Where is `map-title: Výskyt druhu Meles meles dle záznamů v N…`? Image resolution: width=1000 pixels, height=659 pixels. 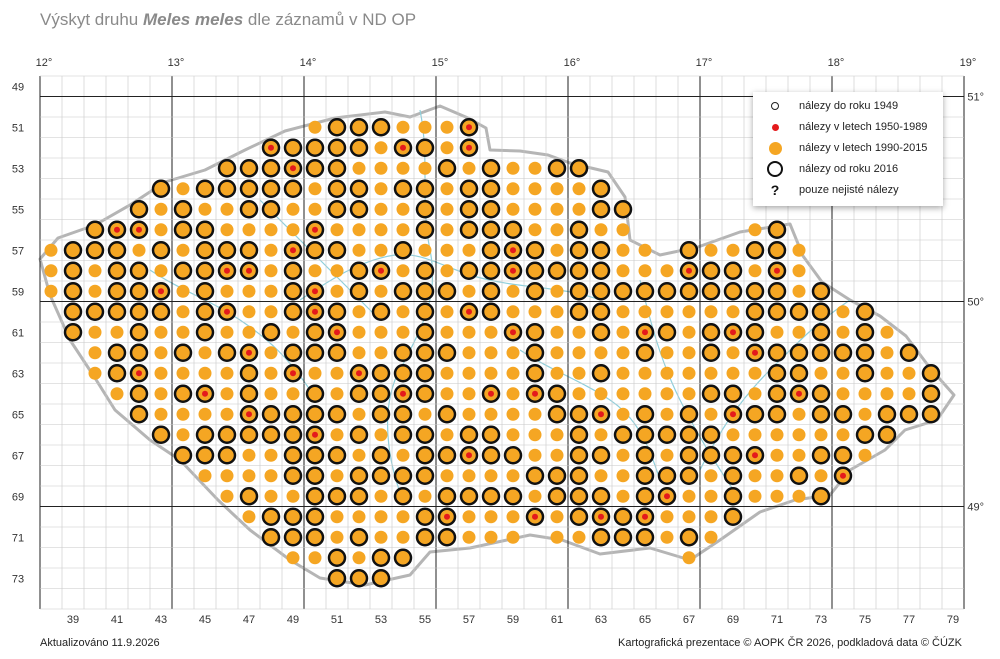 map-title: Výskyt druhu Meles meles dle záznamů v N… is located at coordinates (228, 20).